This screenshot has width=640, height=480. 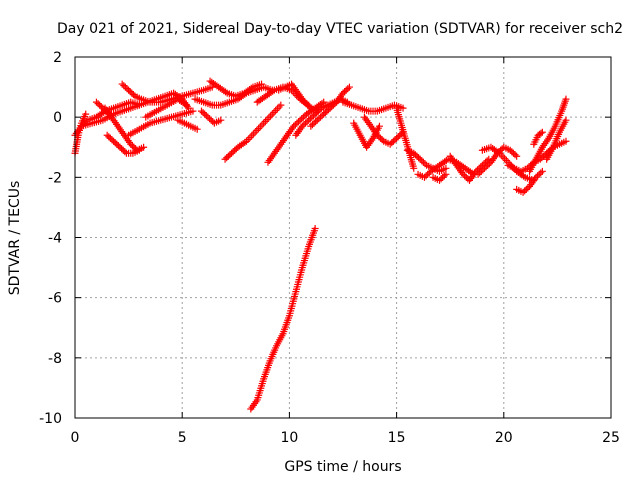 What do you see at coordinates (55, 239) in the screenshot?
I see `y-tick-label: -4` at bounding box center [55, 239].